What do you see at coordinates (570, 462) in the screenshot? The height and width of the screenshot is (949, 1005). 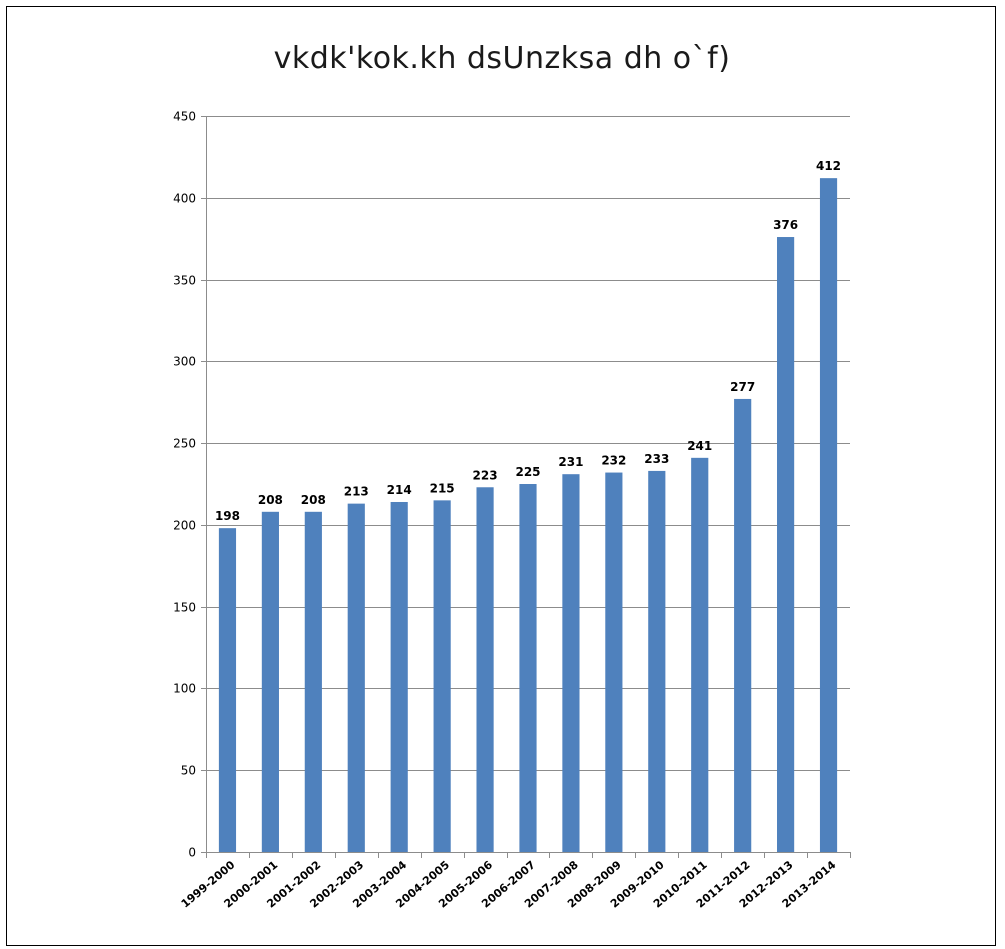 I see `data-label: 231` at bounding box center [570, 462].